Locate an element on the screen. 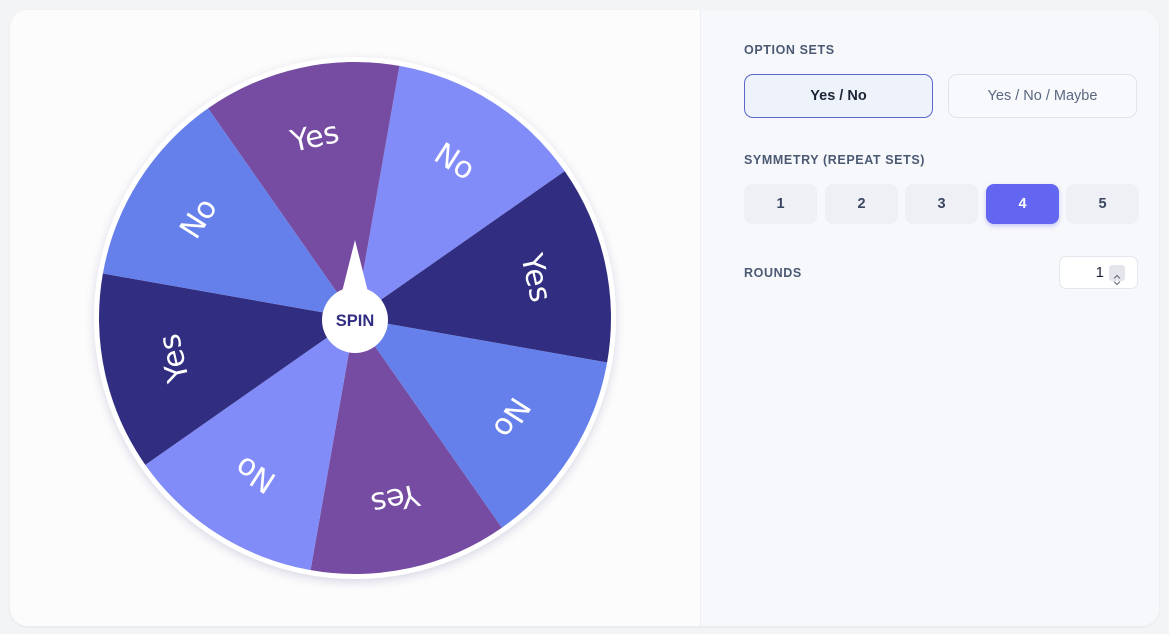 Image resolution: width=1169 pixels, height=634 pixels. spin-button: SPIN is located at coordinates (355, 320).